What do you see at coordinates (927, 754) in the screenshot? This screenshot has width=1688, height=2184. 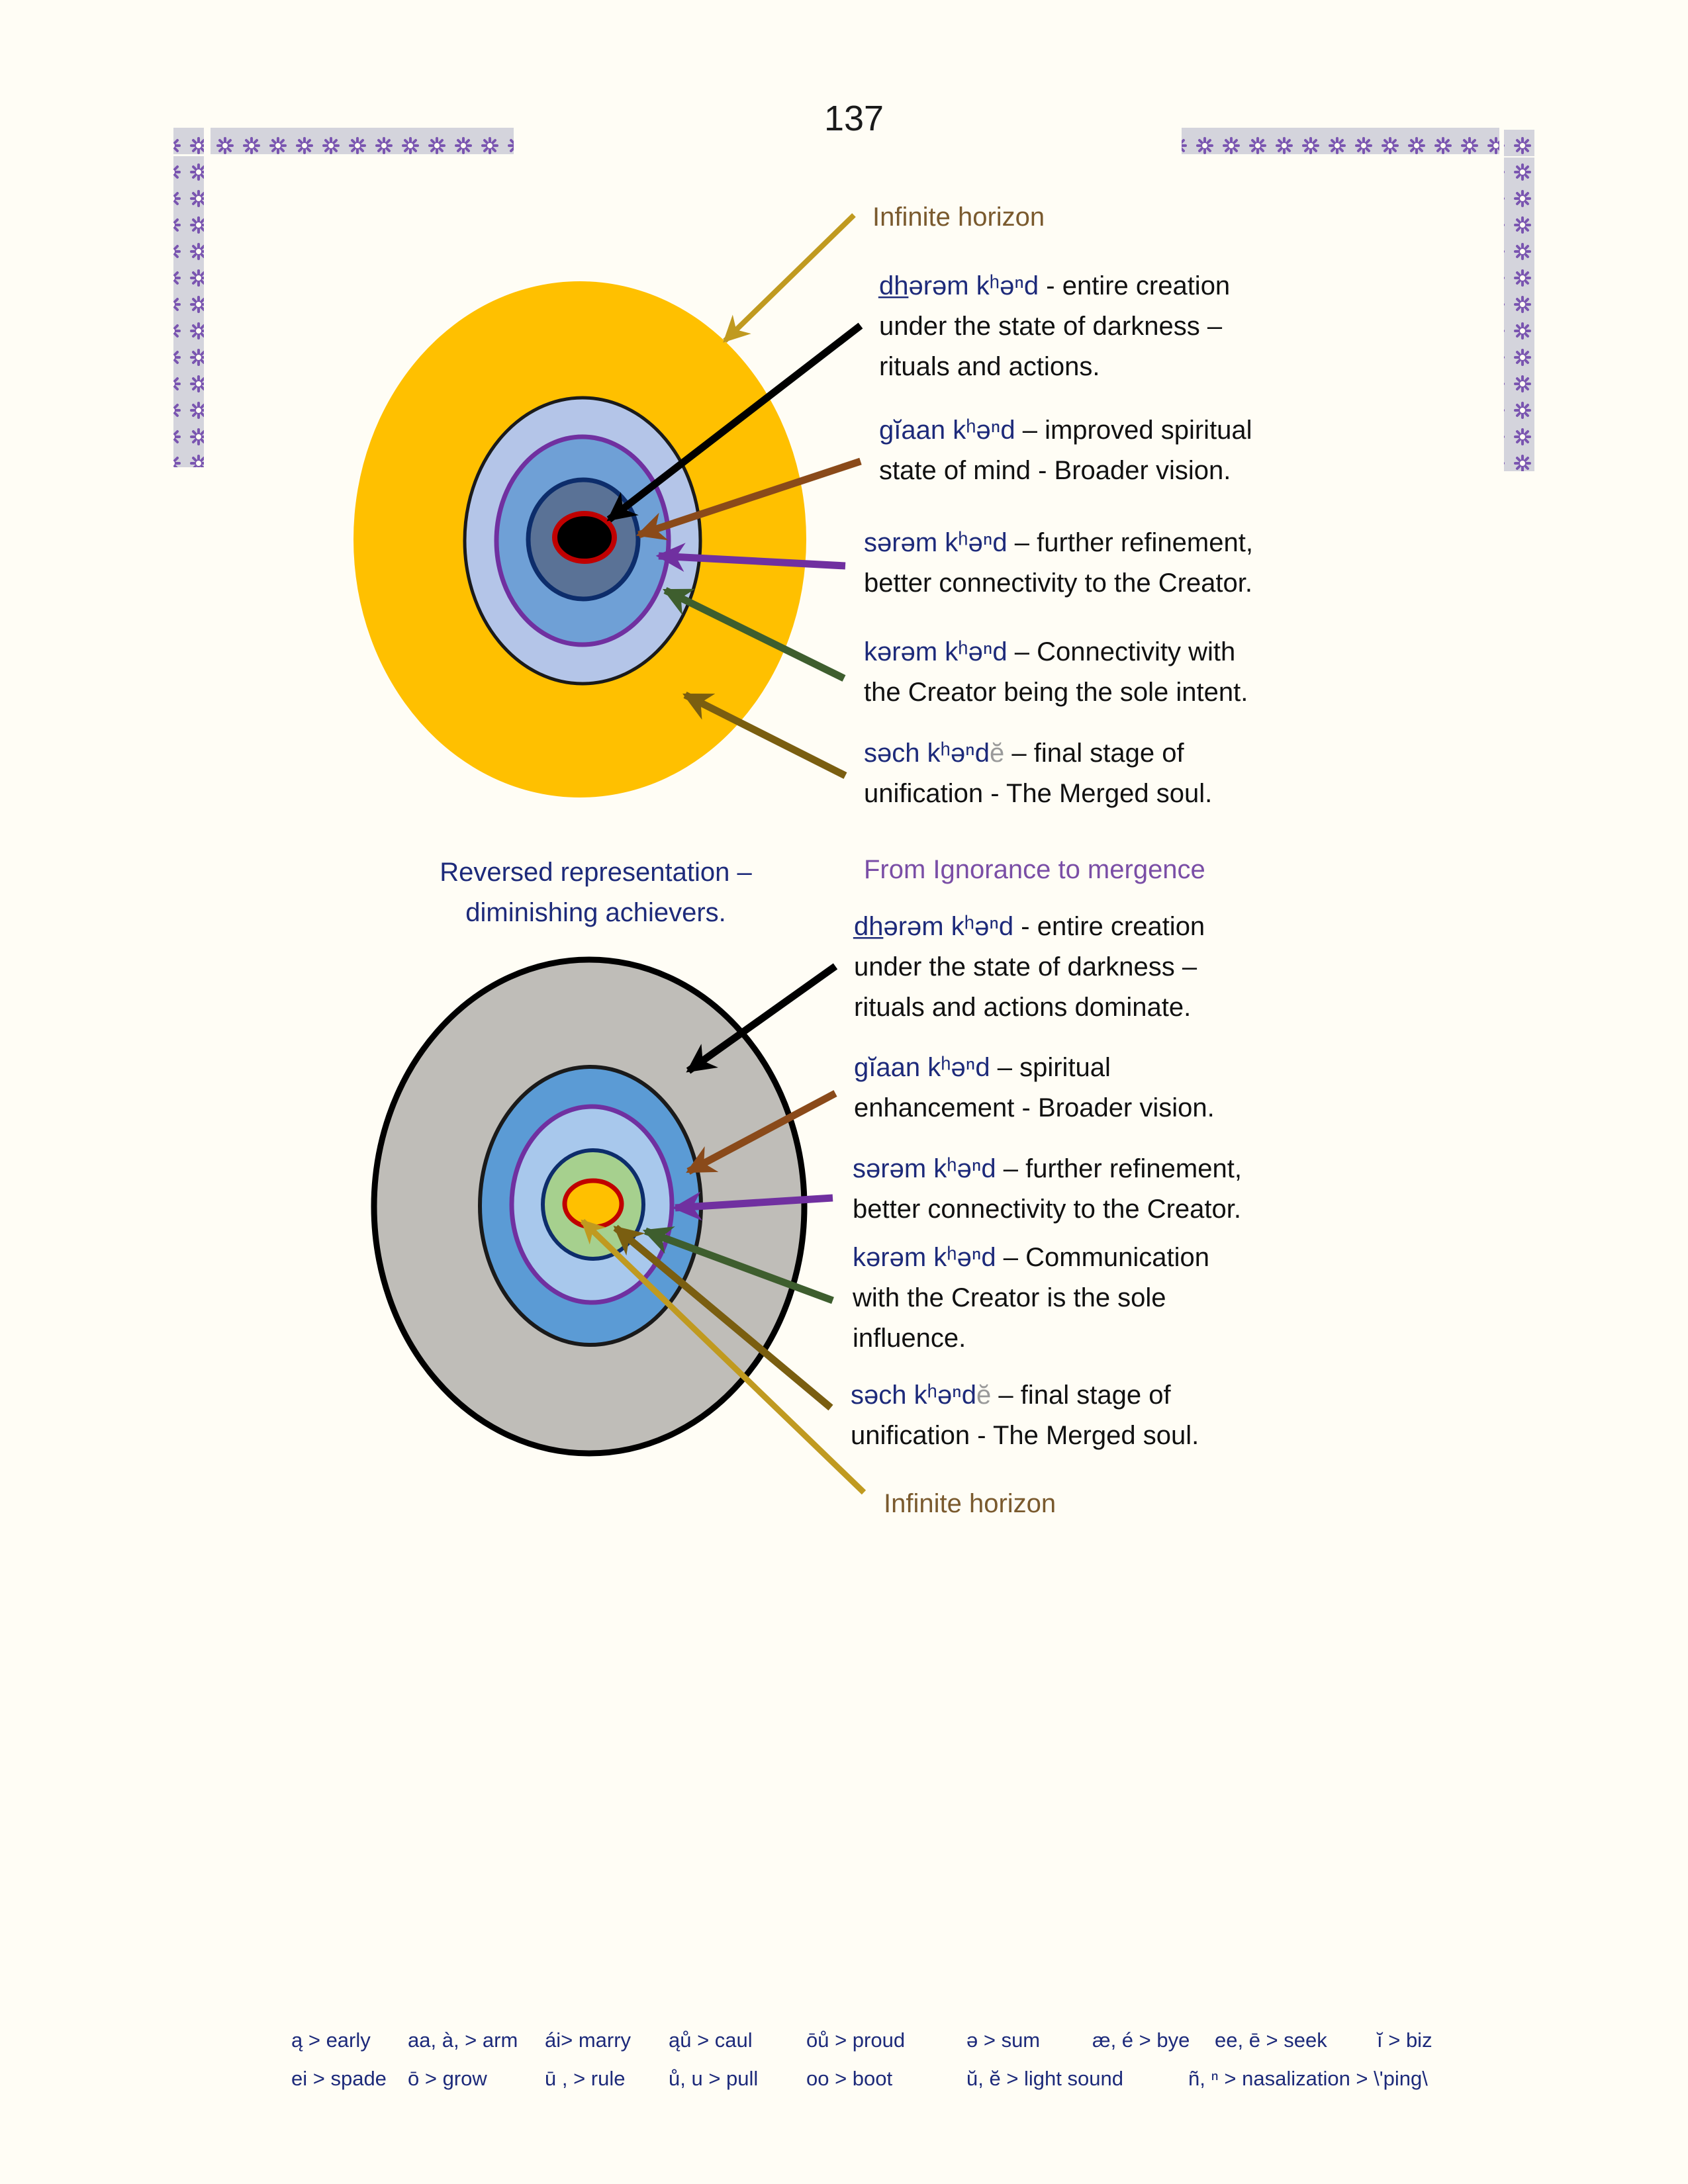 I see `top-term-sach: səch kʰəⁿd` at bounding box center [927, 754].